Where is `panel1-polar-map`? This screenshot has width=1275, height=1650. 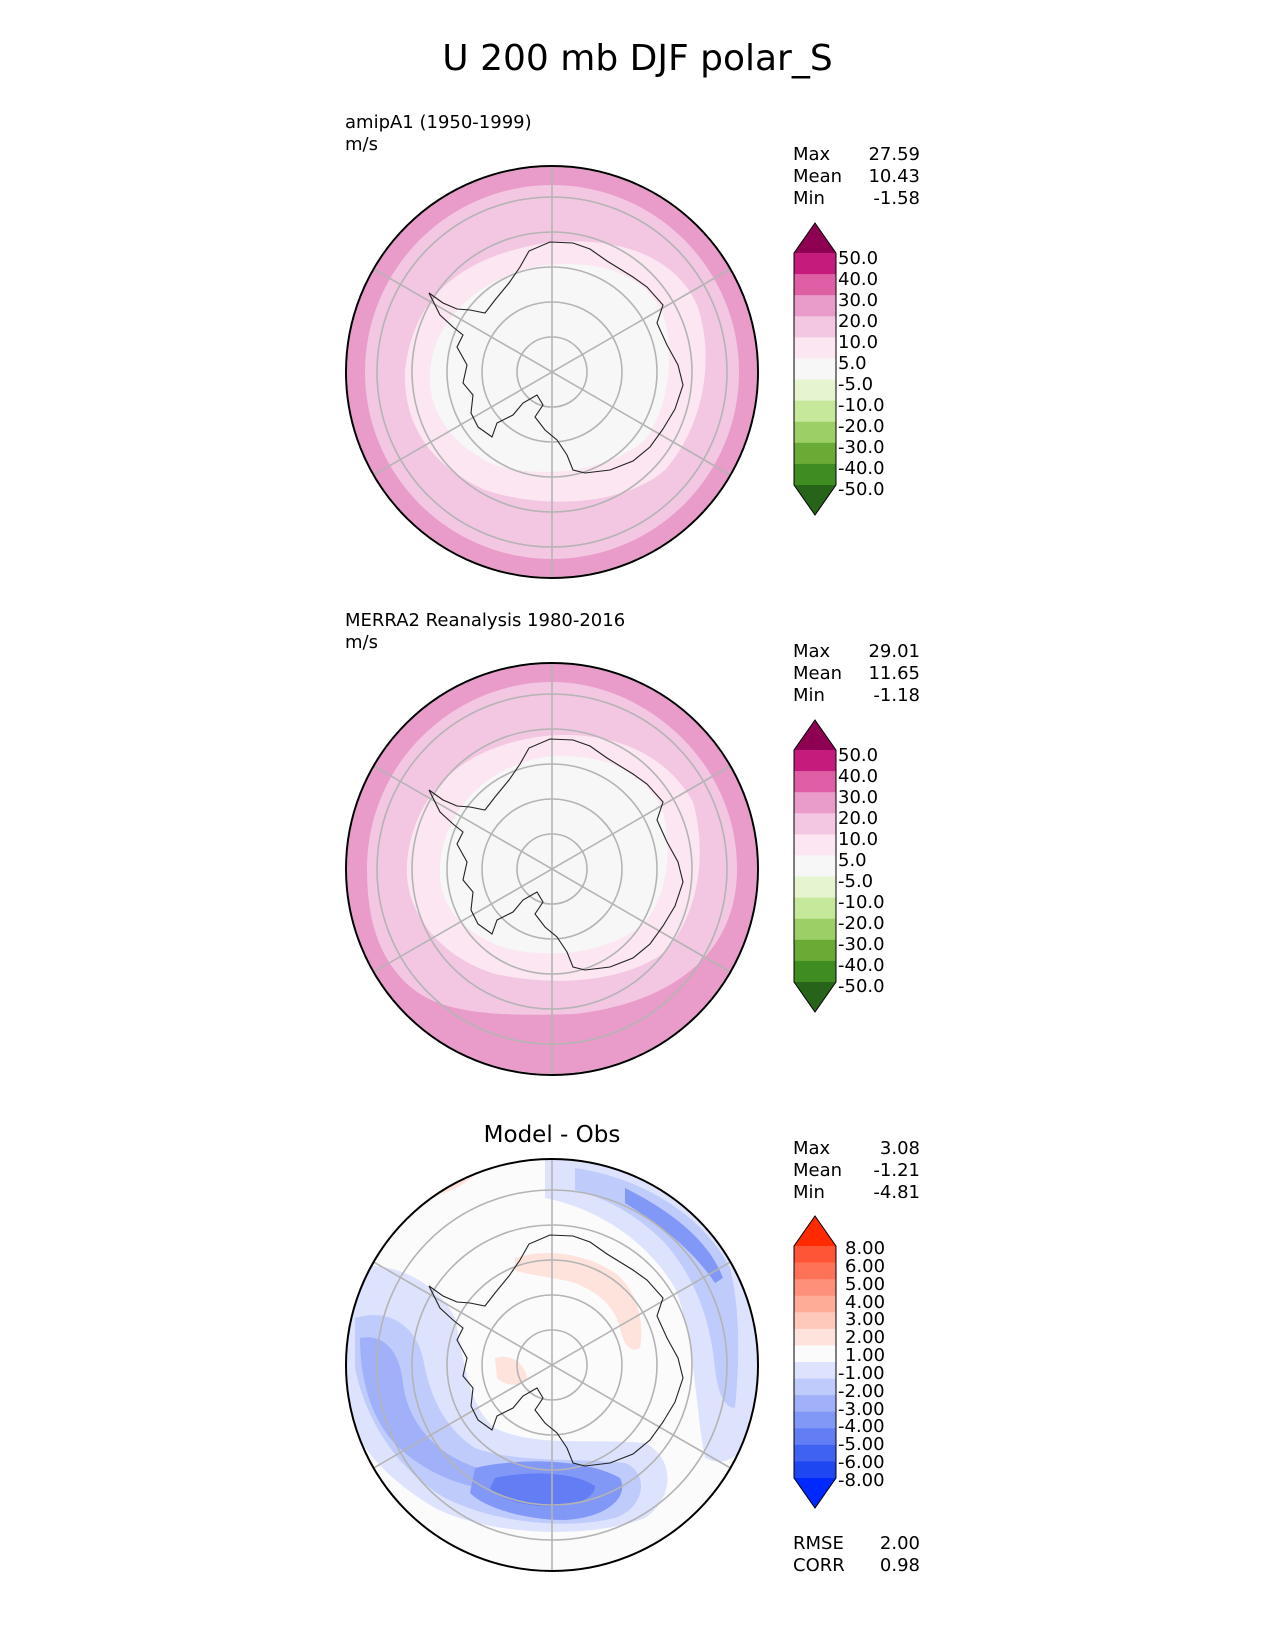
panel1-polar-map is located at coordinates (552, 372).